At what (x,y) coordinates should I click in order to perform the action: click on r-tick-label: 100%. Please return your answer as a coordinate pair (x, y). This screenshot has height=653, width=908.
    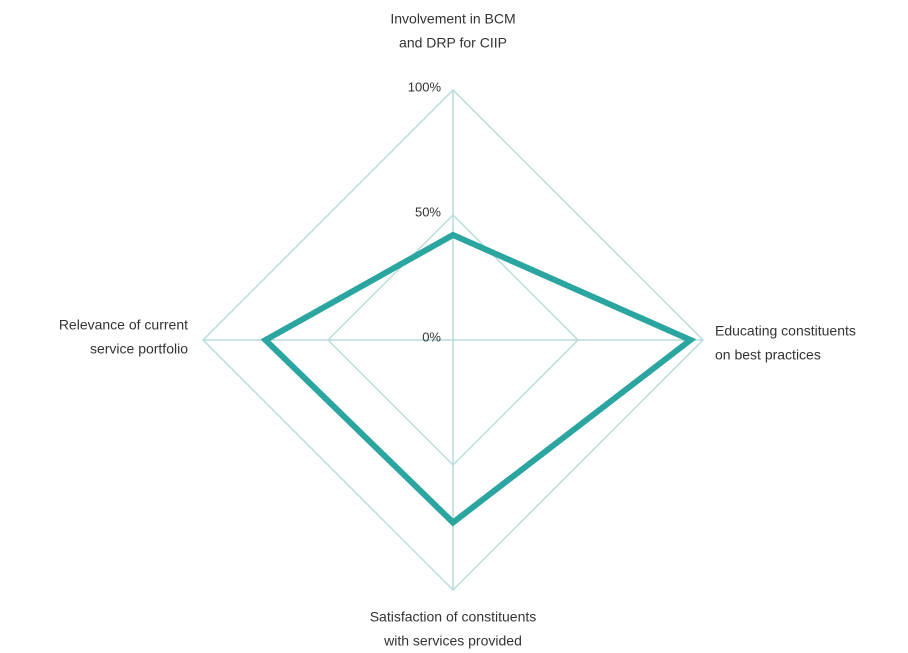
    Looking at the image, I should click on (425, 86).